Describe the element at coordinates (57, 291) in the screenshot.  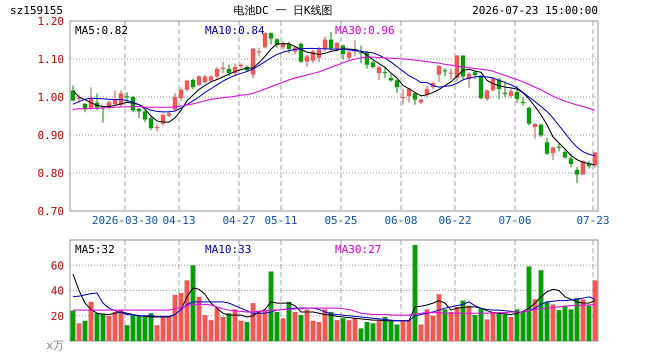
I see `y-tick-label: 40` at that location.